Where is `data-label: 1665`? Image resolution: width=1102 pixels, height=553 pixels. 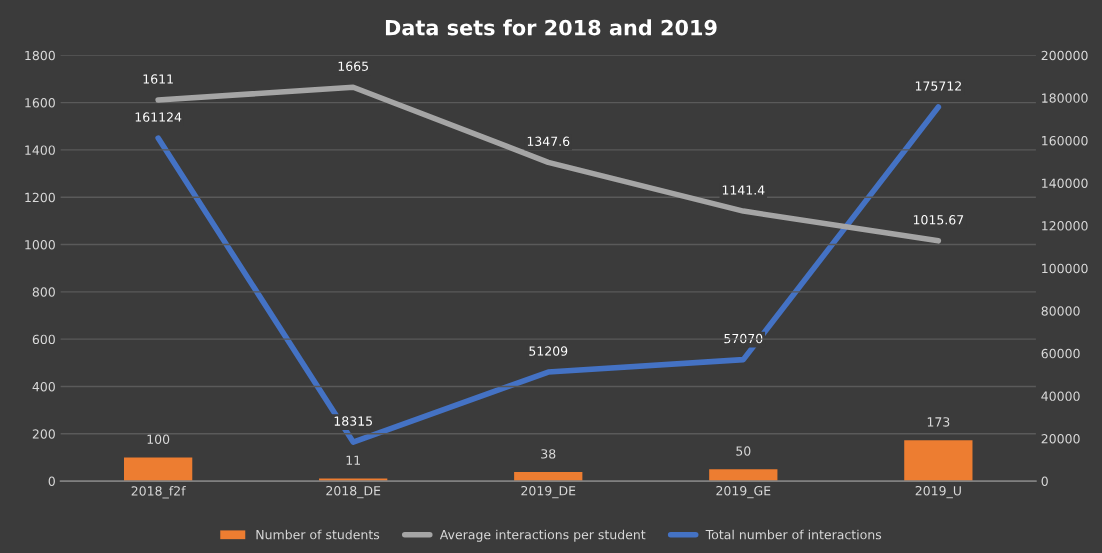 data-label: 1665 is located at coordinates (353, 66).